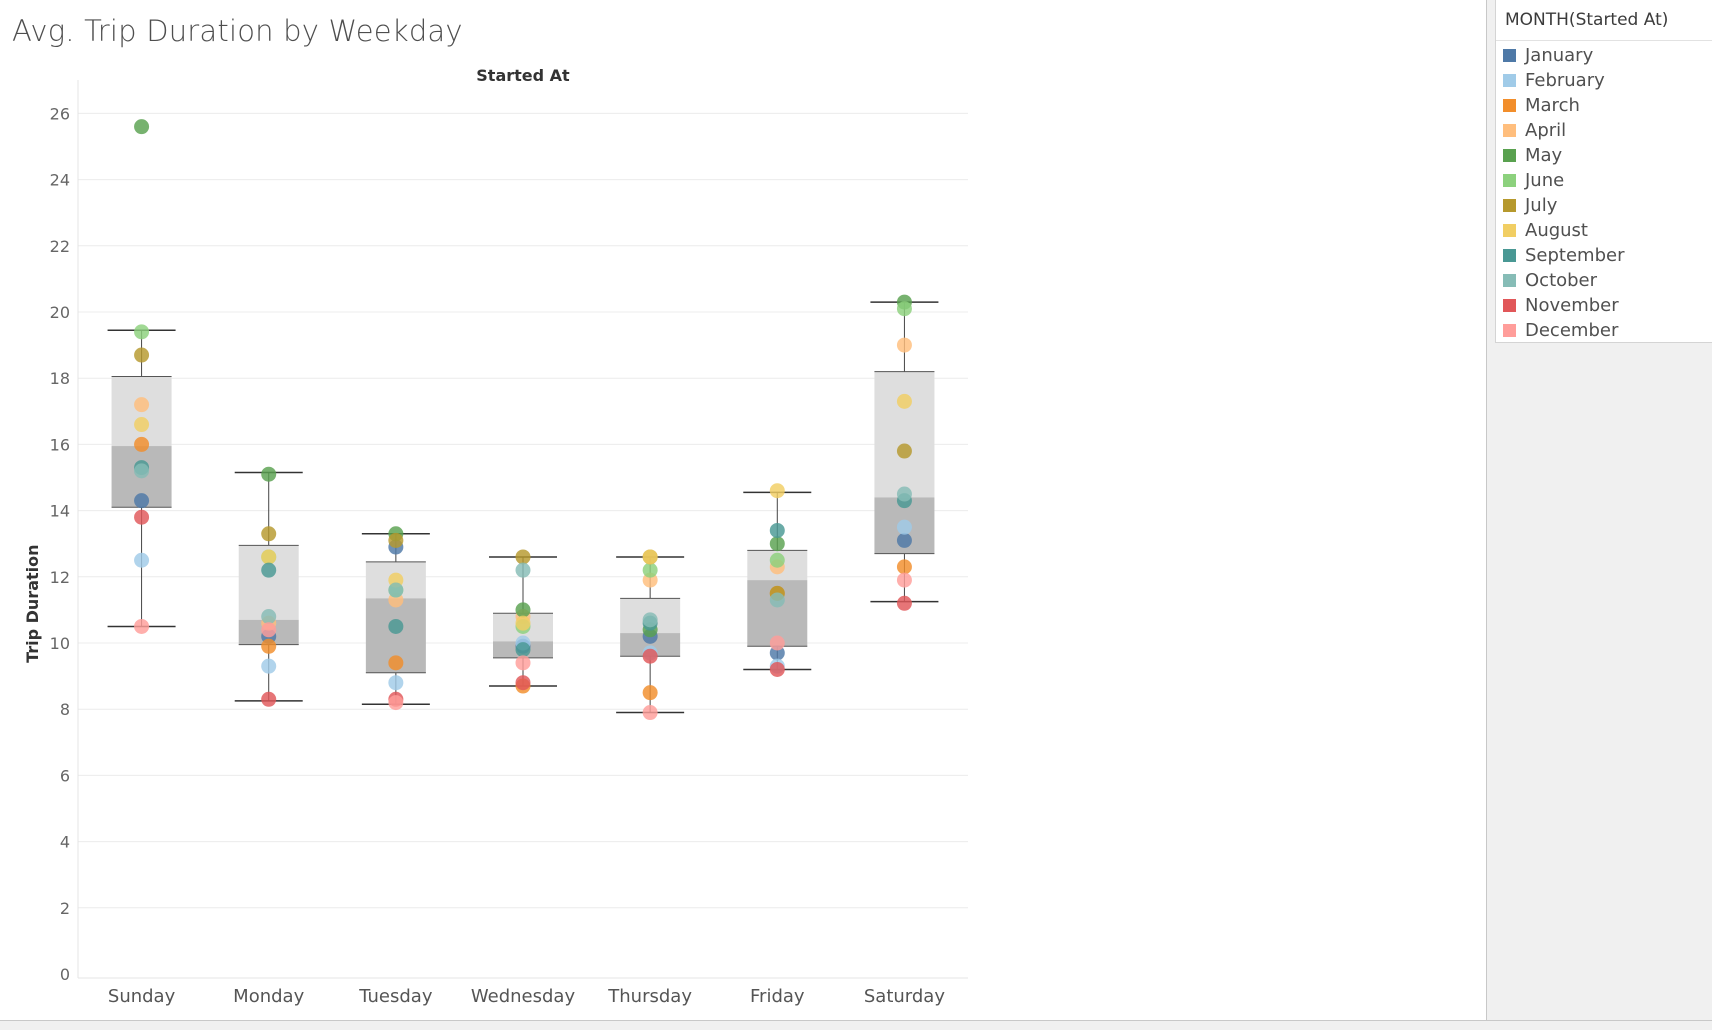 The height and width of the screenshot is (1030, 1712). Describe the element at coordinates (523, 650) in the screenshot. I see `point-september-wednesday` at that location.